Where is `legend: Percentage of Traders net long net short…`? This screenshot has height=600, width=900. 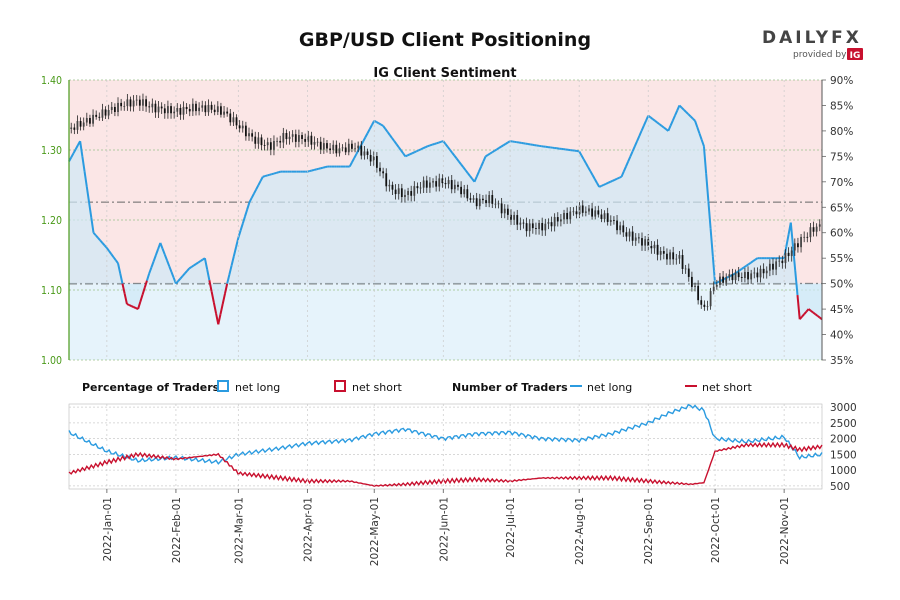
legend: Percentage of Traders net long net short… is located at coordinates (417, 387).